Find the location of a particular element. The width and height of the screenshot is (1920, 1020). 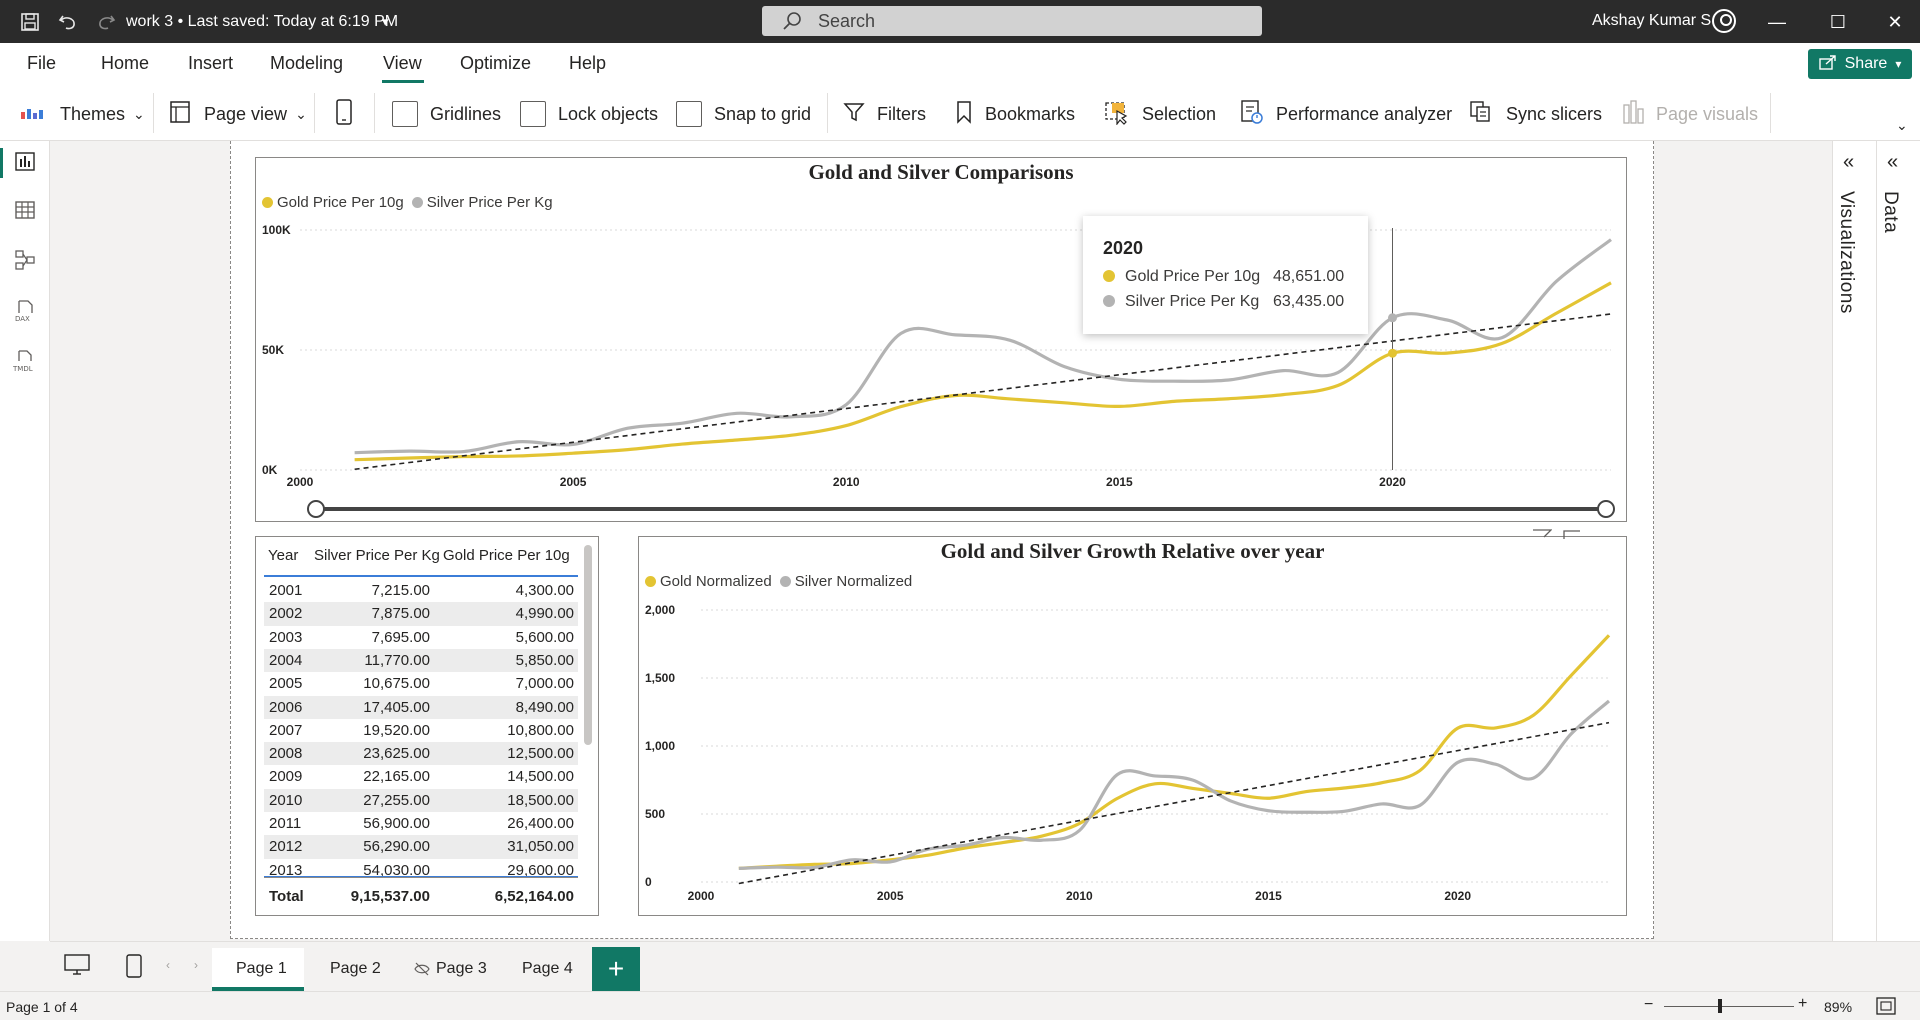

menu-home: Home is located at coordinates (125, 63).